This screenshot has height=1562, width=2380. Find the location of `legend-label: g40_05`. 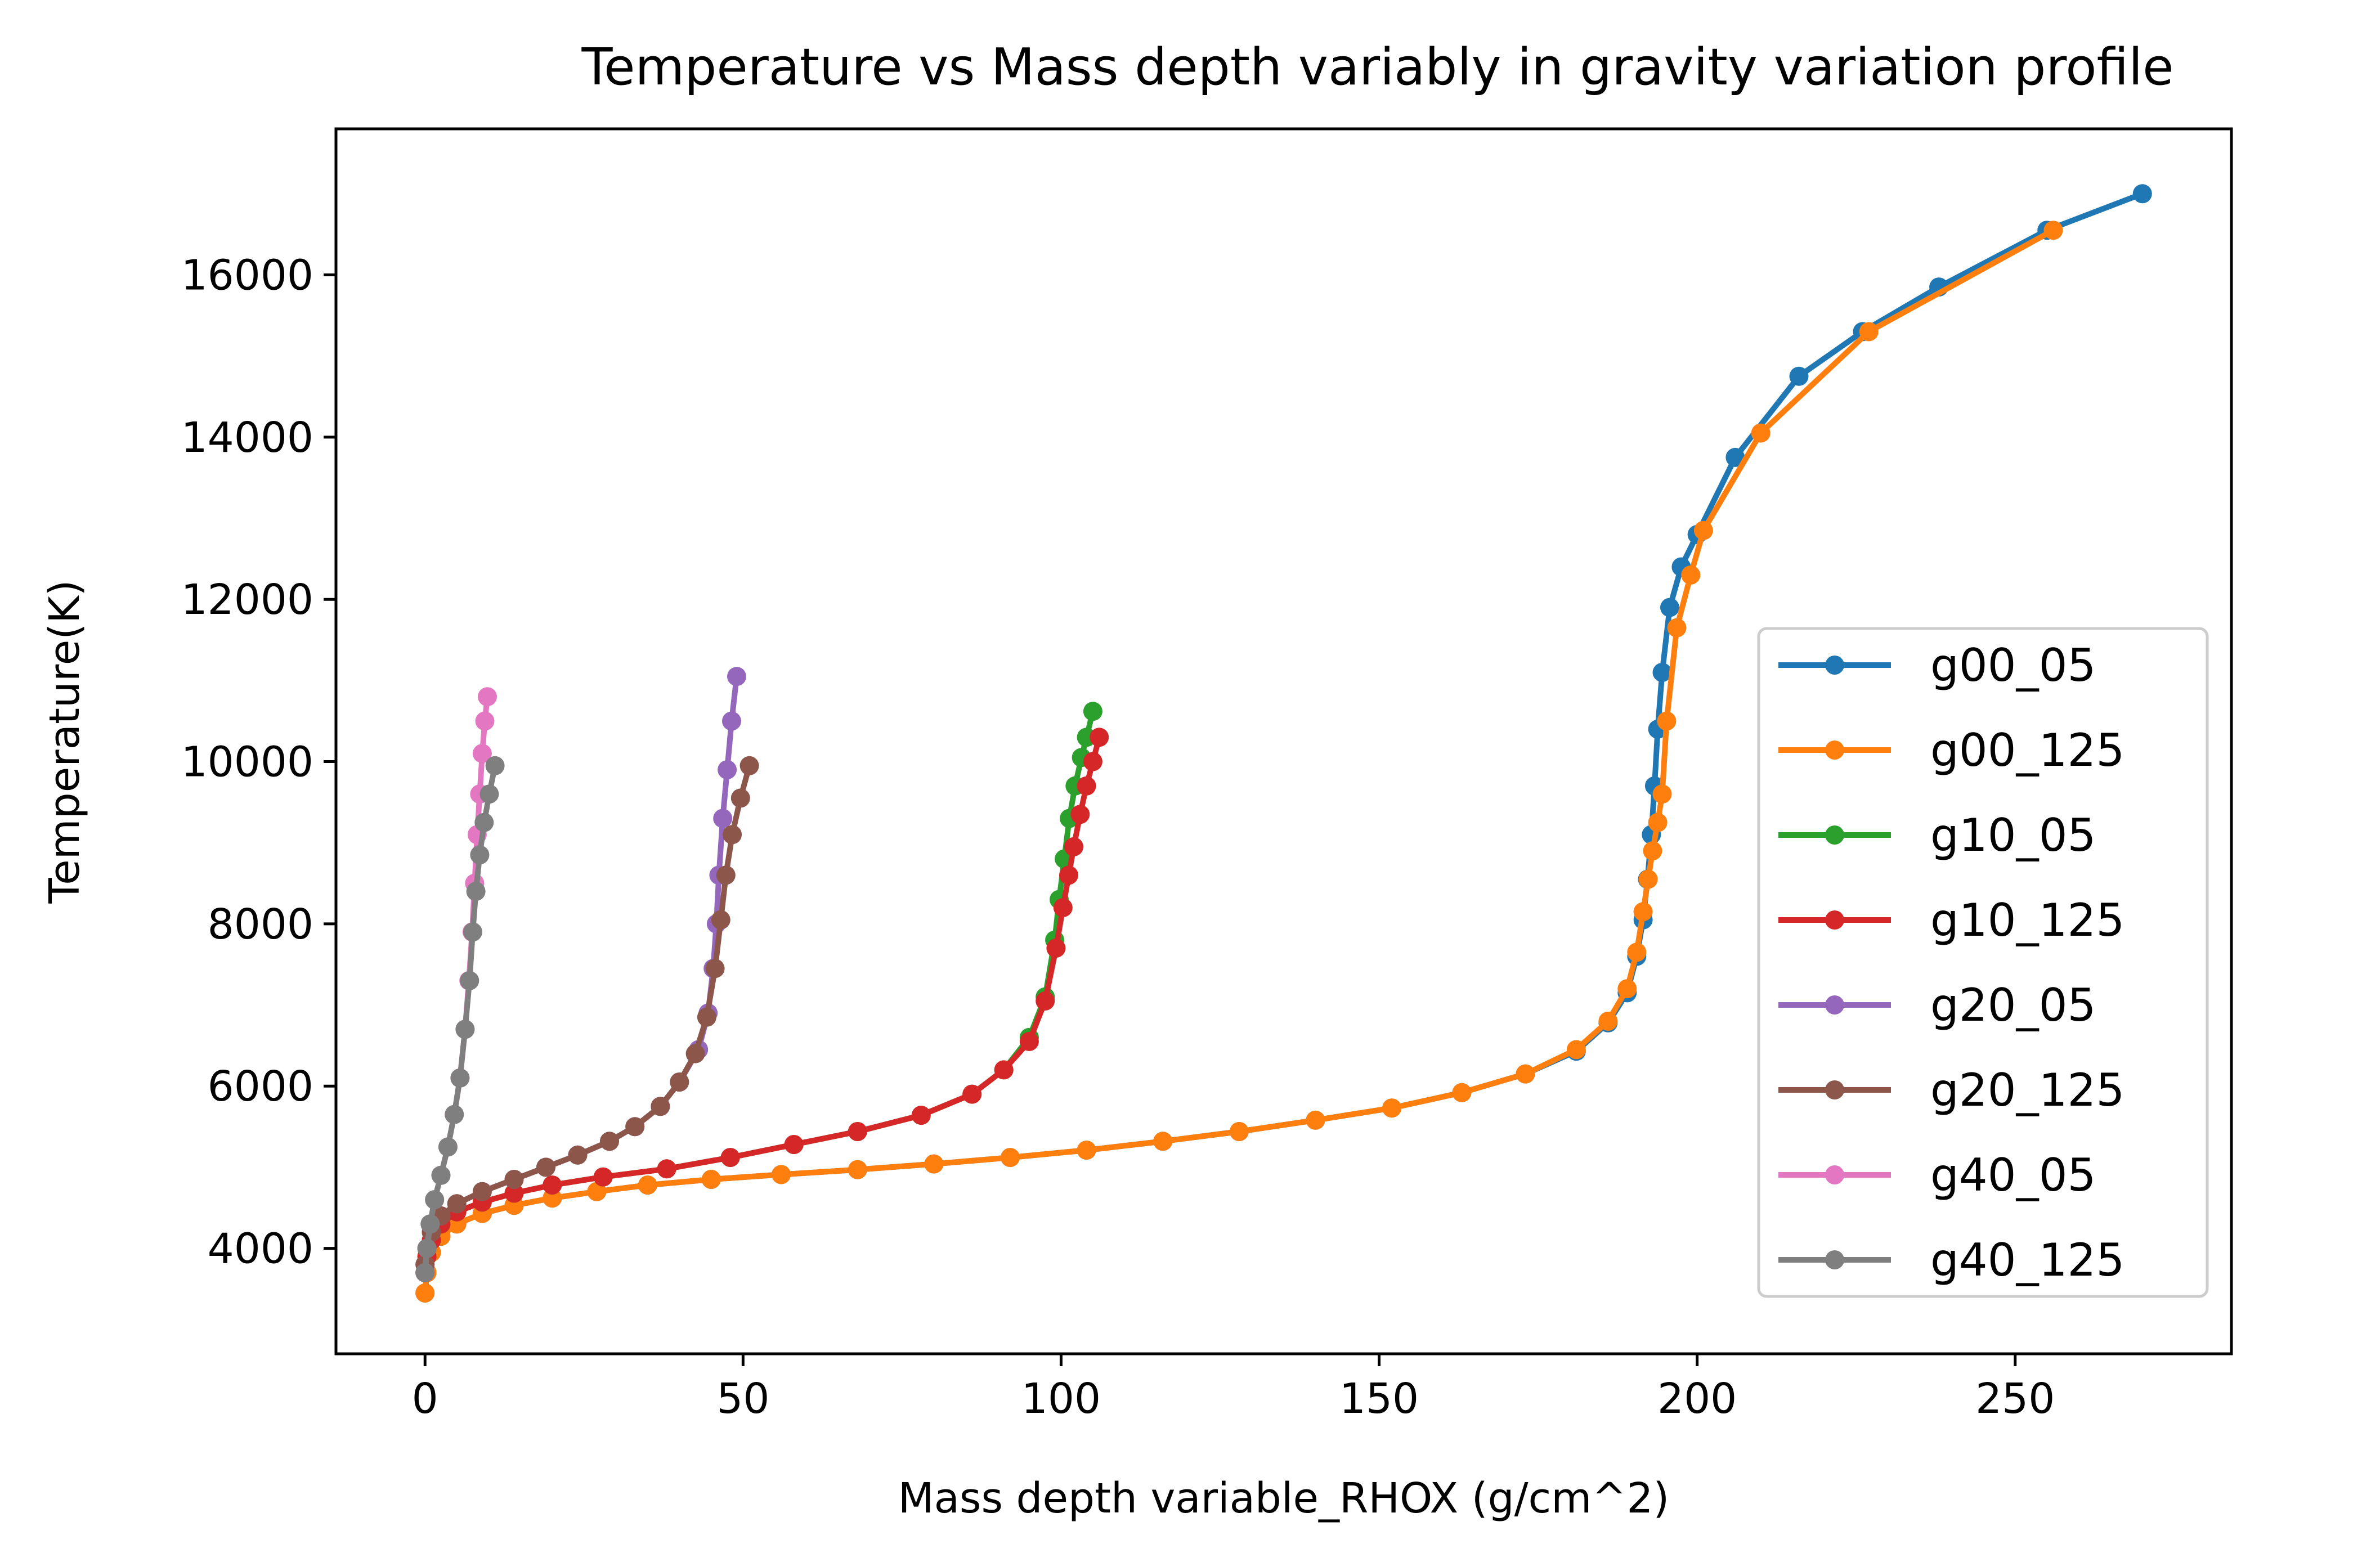

legend-label: g40_05 is located at coordinates (2013, 1175).